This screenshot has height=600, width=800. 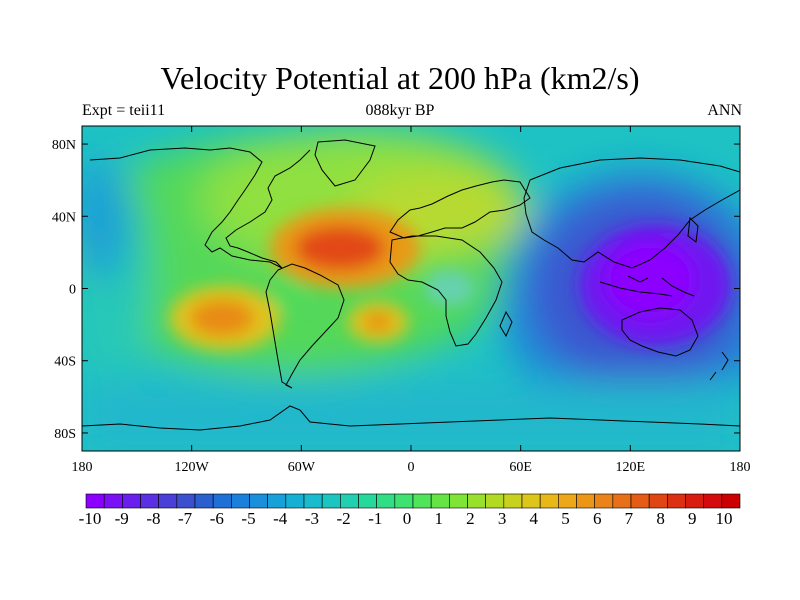 I want to click on experiment-label: Expt = teii11, so click(x=124, y=110).